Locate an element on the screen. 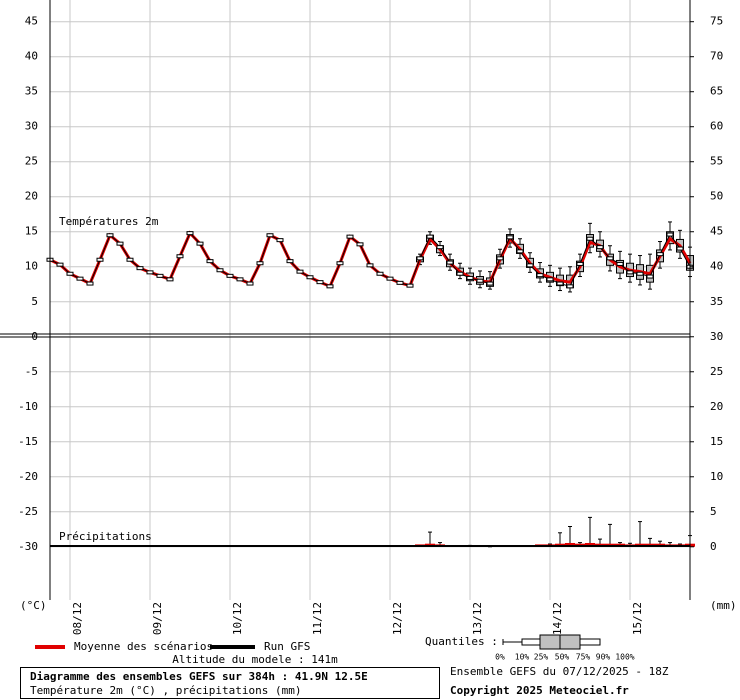 This screenshot has height=700, width=740. quantiles-title: Quantiles : is located at coordinates (461, 641).